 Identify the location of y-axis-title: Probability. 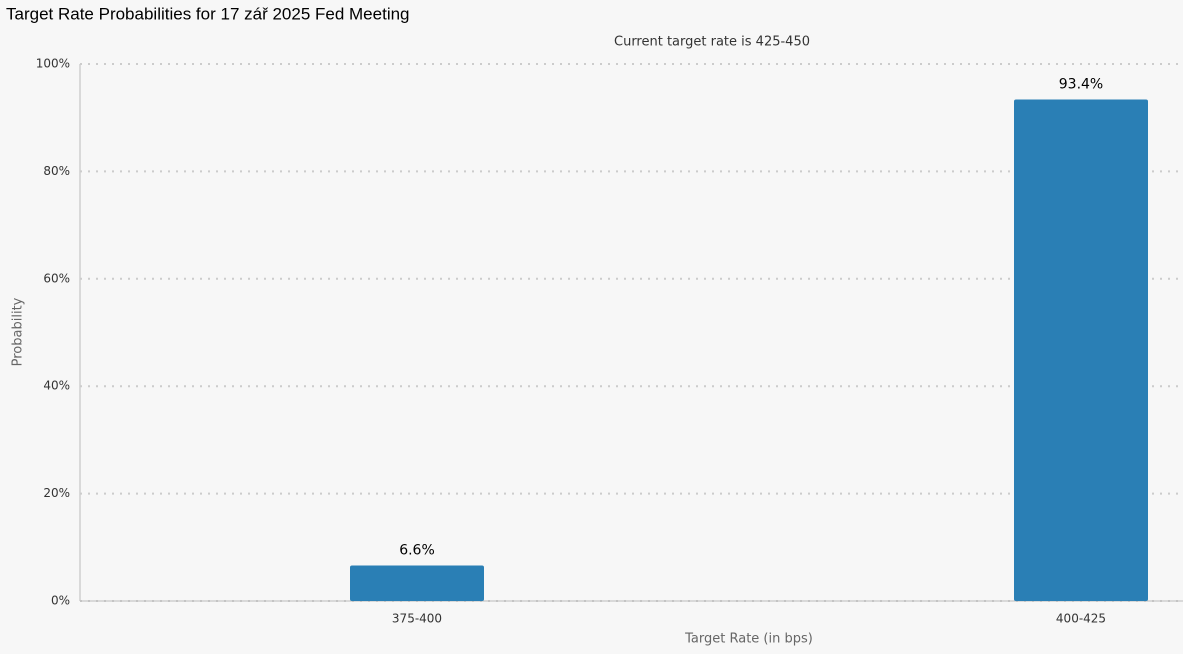
(18, 331).